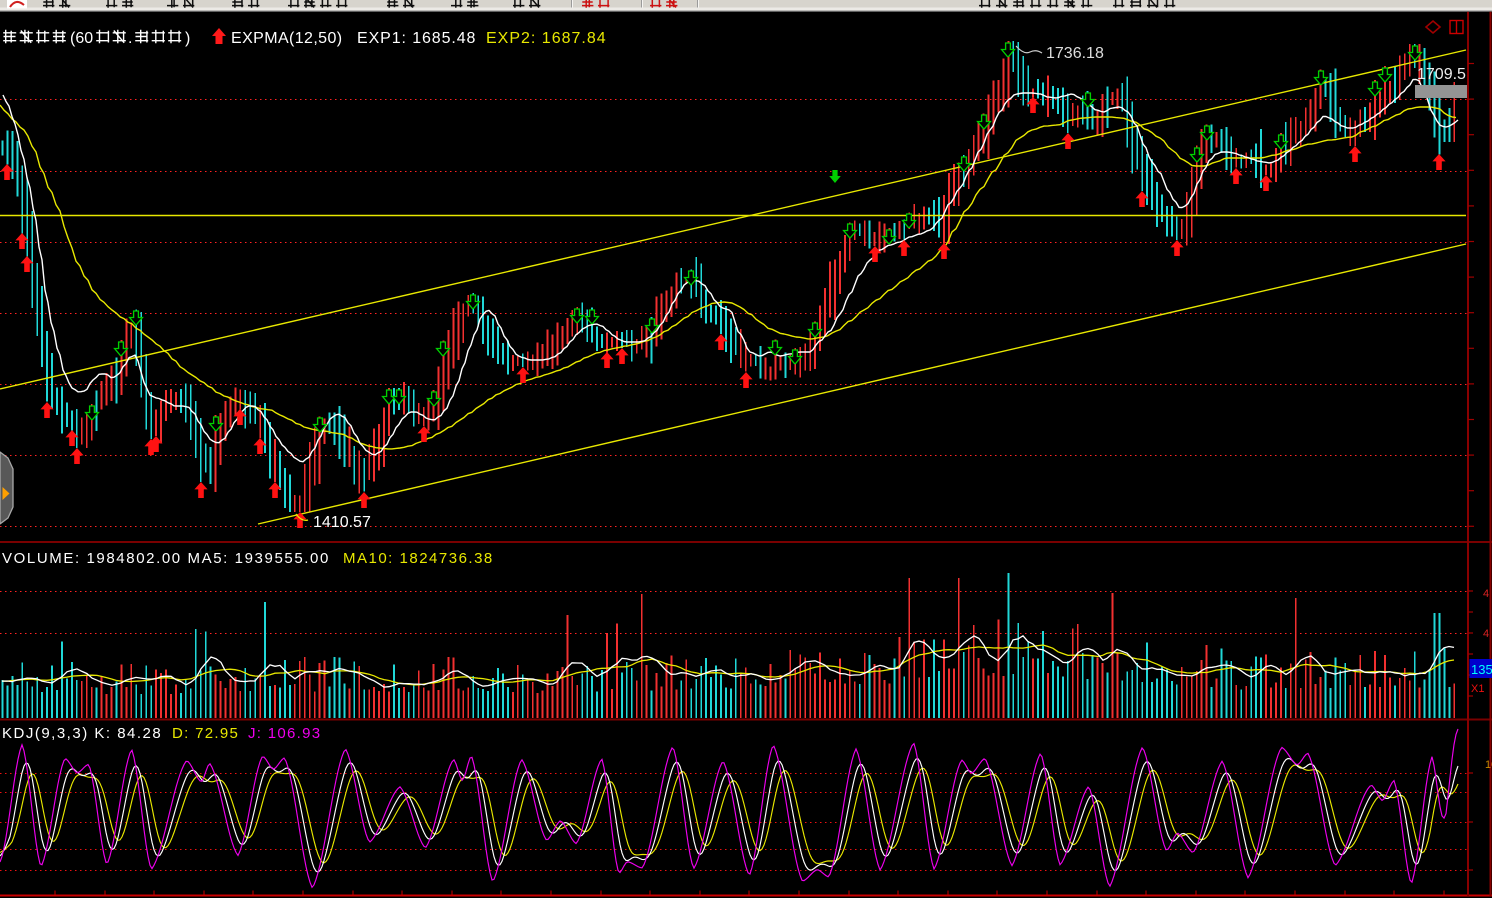 The image size is (1492, 898). I want to click on svg-text: (60, so click(81, 38).